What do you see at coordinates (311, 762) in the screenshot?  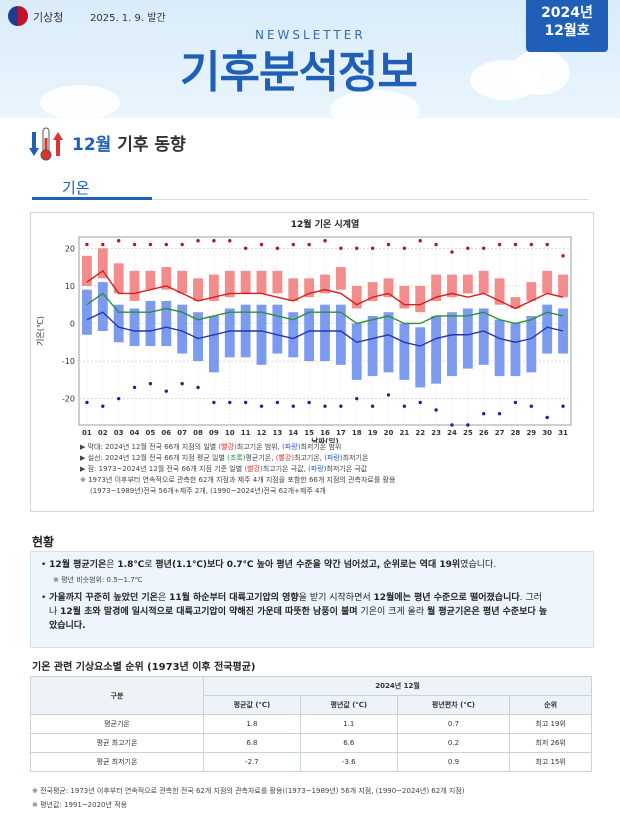 I see `table-row: 평균 최저기온 -2.7 -3.6 0.9 최고 15위` at bounding box center [311, 762].